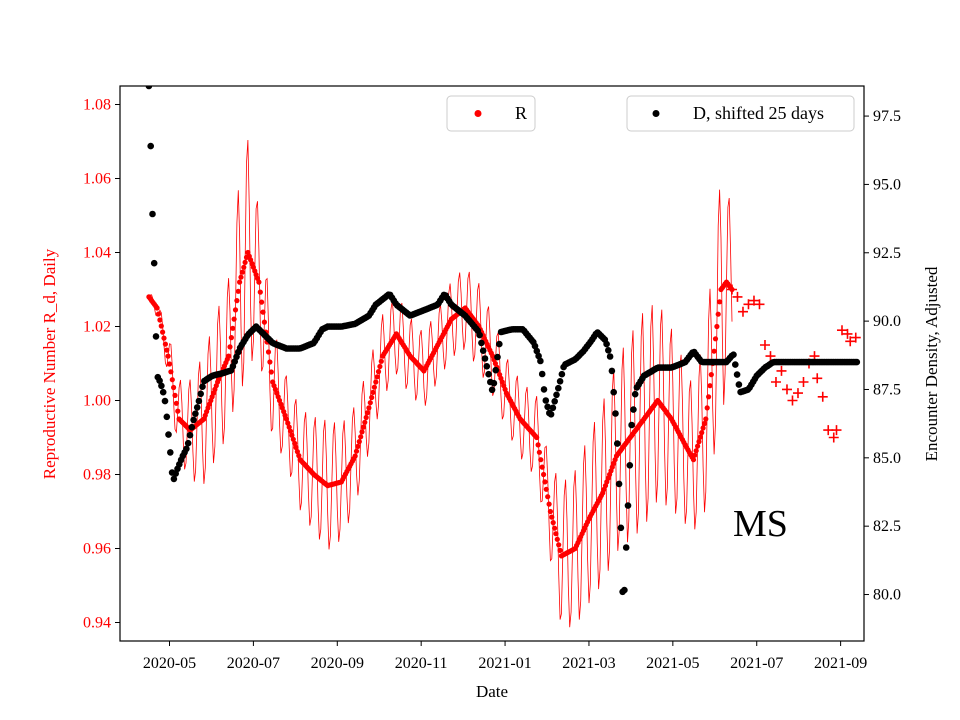 This screenshot has height=720, width=960. Describe the element at coordinates (97, 253) in the screenshot. I see `y-left-tick-label: 1.04` at that location.